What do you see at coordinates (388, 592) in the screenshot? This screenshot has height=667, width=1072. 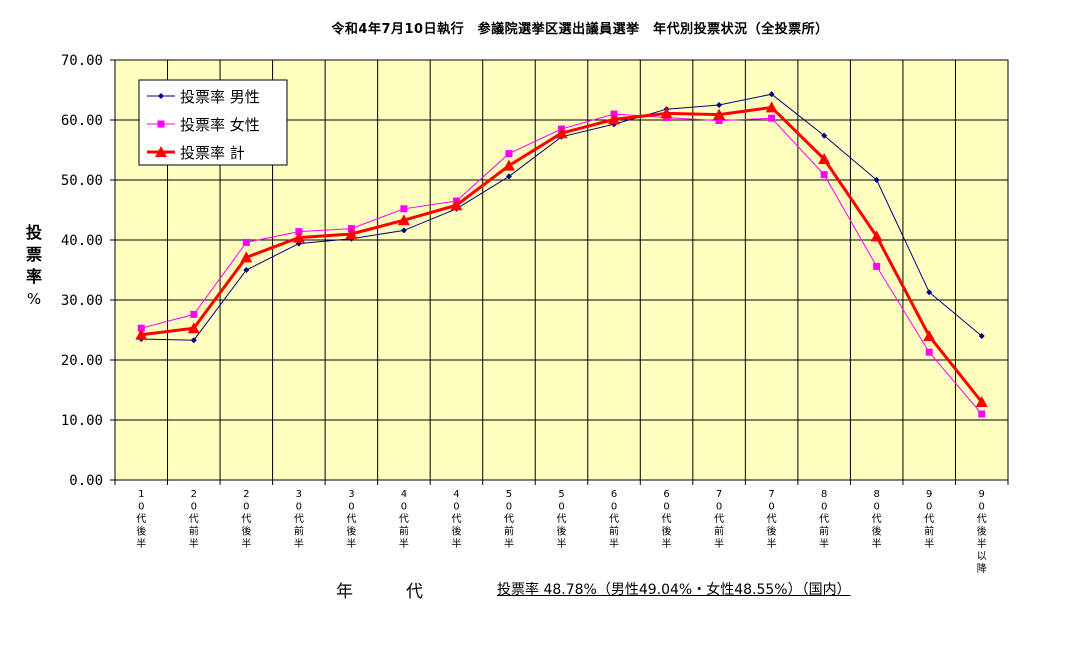 I see `x-axis-label: 年 代` at bounding box center [388, 592].